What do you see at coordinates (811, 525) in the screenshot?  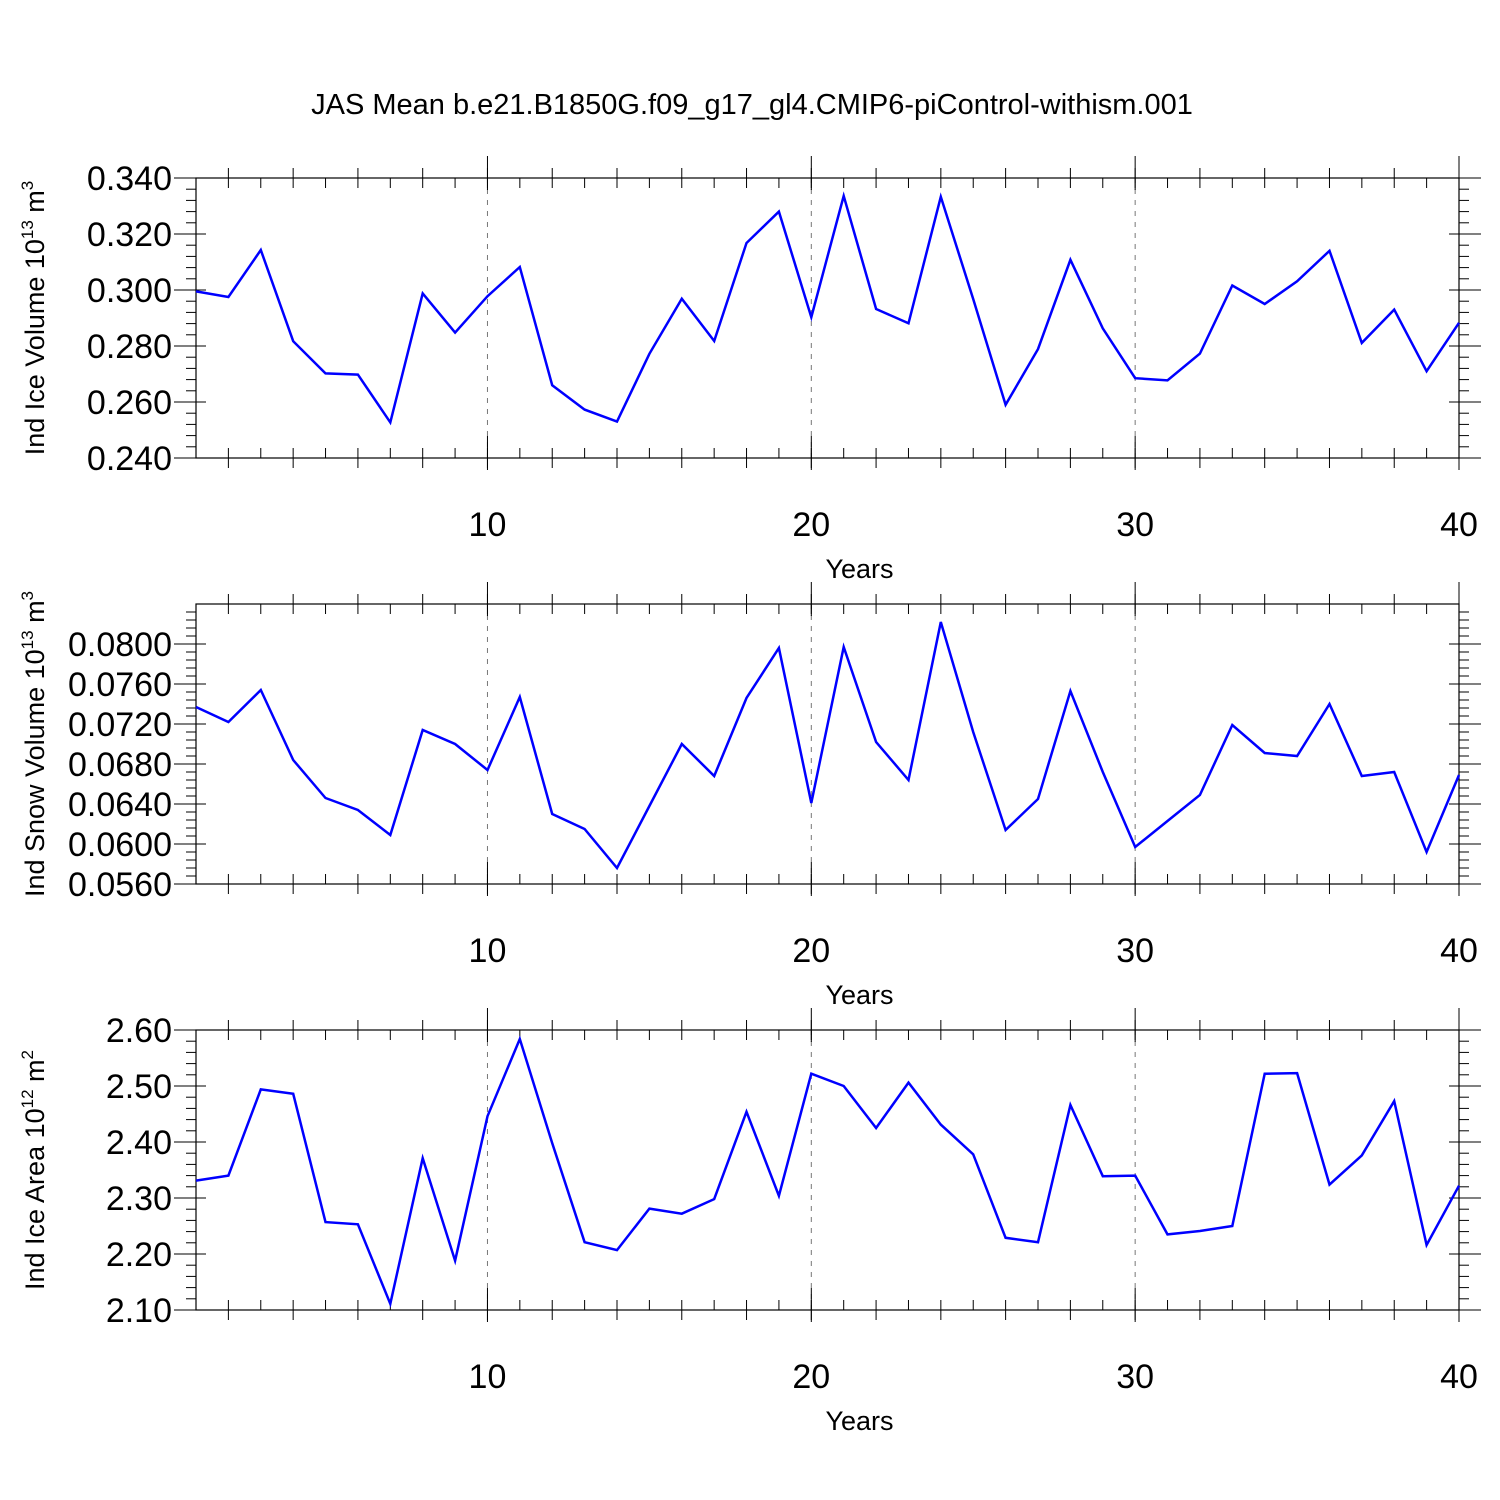 I see `x-tick-label: 20` at bounding box center [811, 525].